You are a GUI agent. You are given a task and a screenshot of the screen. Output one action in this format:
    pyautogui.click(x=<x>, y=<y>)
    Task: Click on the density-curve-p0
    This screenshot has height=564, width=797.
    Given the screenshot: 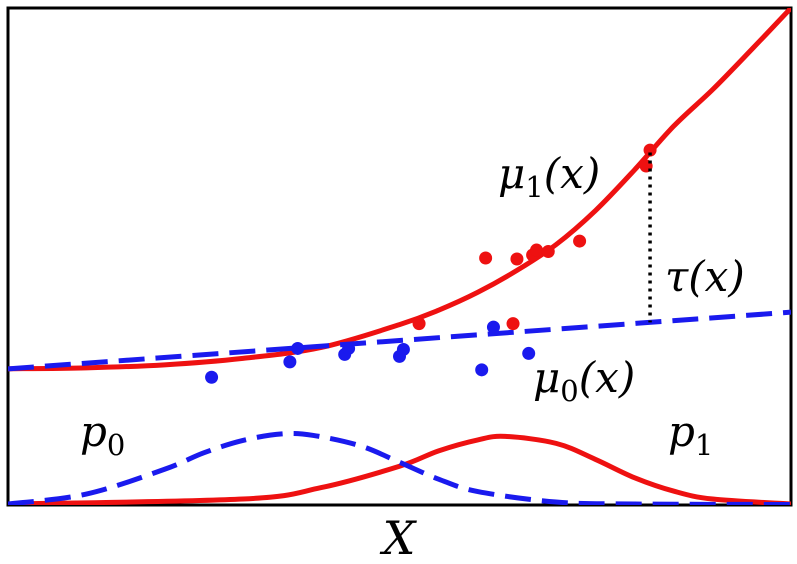 What is the action you would take?
    pyautogui.click(x=399, y=468)
    